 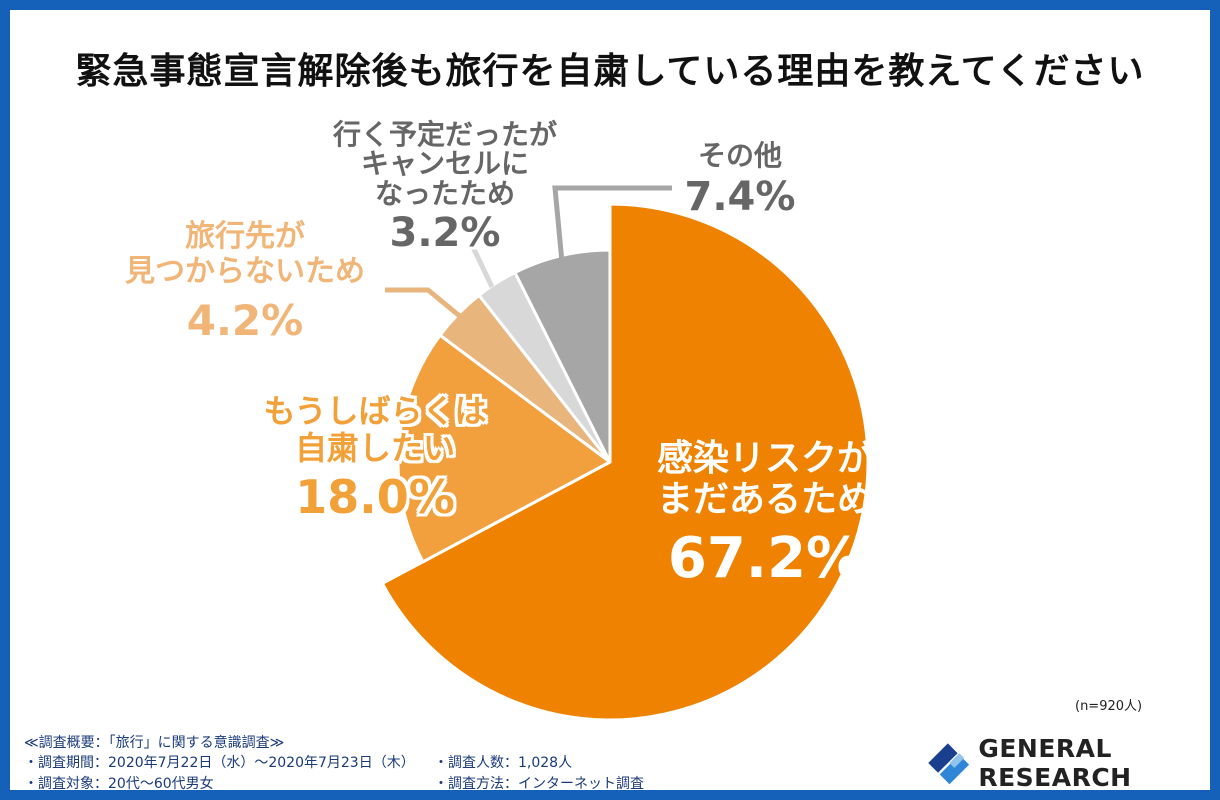 I want to click on label-jishuku-line1: もうしばらくは, so click(x=375, y=411).